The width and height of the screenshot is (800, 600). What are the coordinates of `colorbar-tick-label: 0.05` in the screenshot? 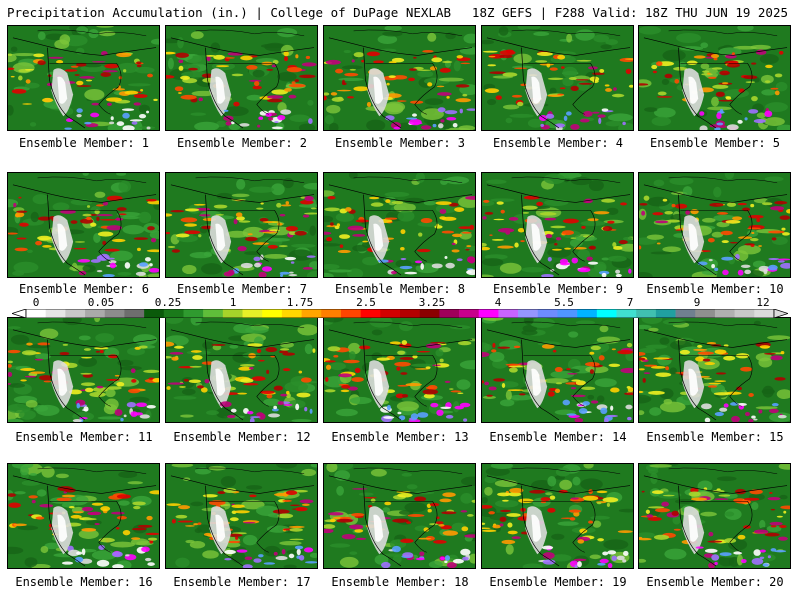 It's located at (101, 302).